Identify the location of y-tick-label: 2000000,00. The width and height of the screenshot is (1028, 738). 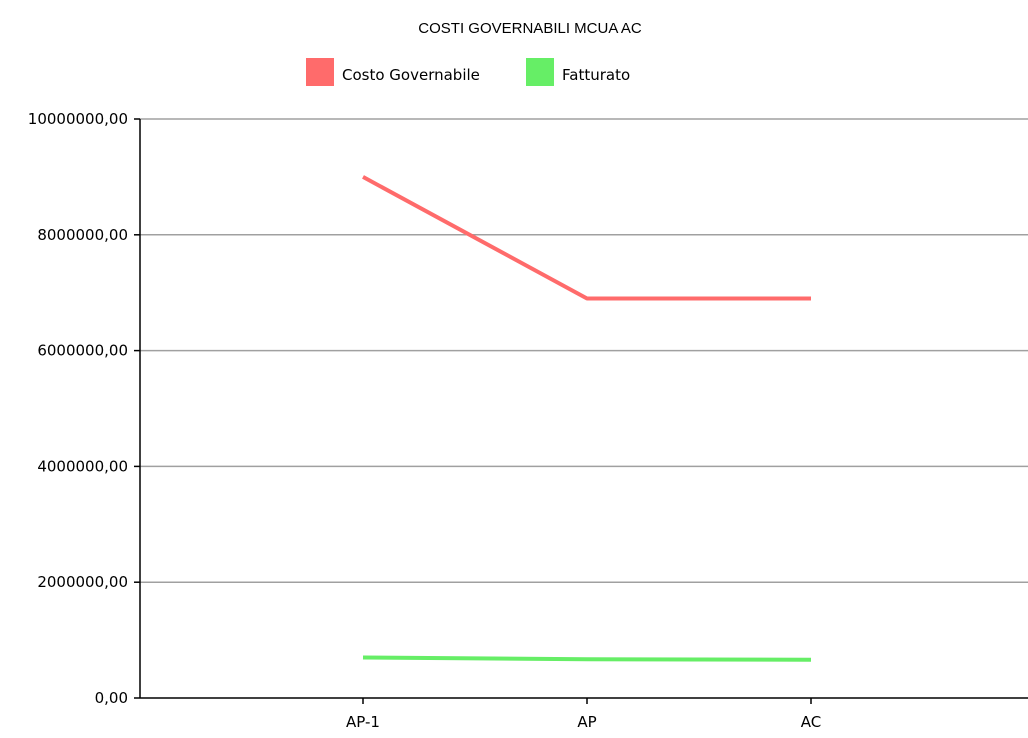
(82, 582).